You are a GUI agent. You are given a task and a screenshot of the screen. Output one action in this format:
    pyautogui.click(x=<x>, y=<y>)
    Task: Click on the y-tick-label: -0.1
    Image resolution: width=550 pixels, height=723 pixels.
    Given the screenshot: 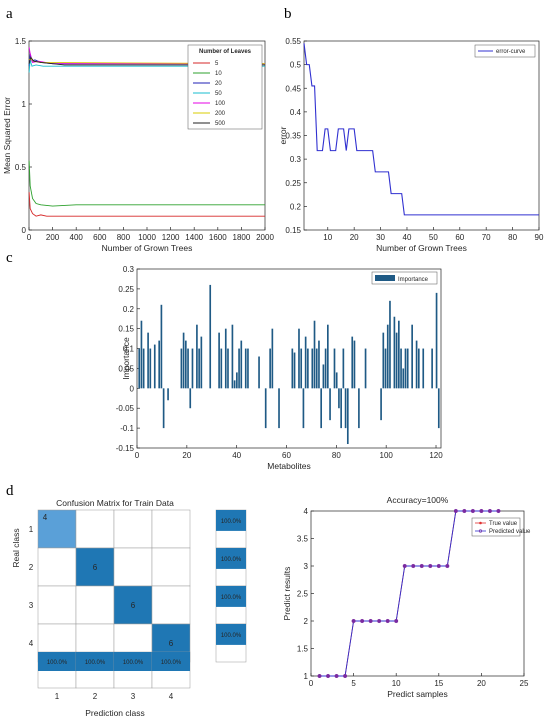 What is the action you would take?
    pyautogui.click(x=127, y=428)
    